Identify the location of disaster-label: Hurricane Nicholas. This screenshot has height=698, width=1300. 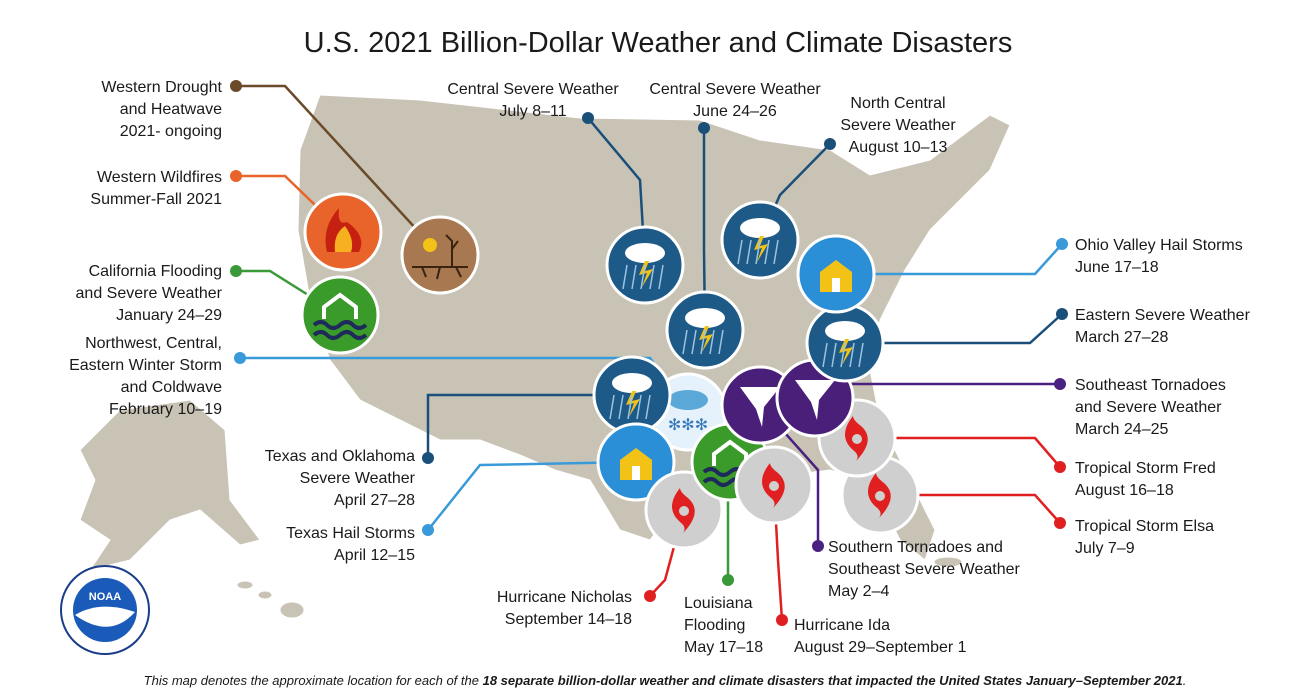
(564, 597).